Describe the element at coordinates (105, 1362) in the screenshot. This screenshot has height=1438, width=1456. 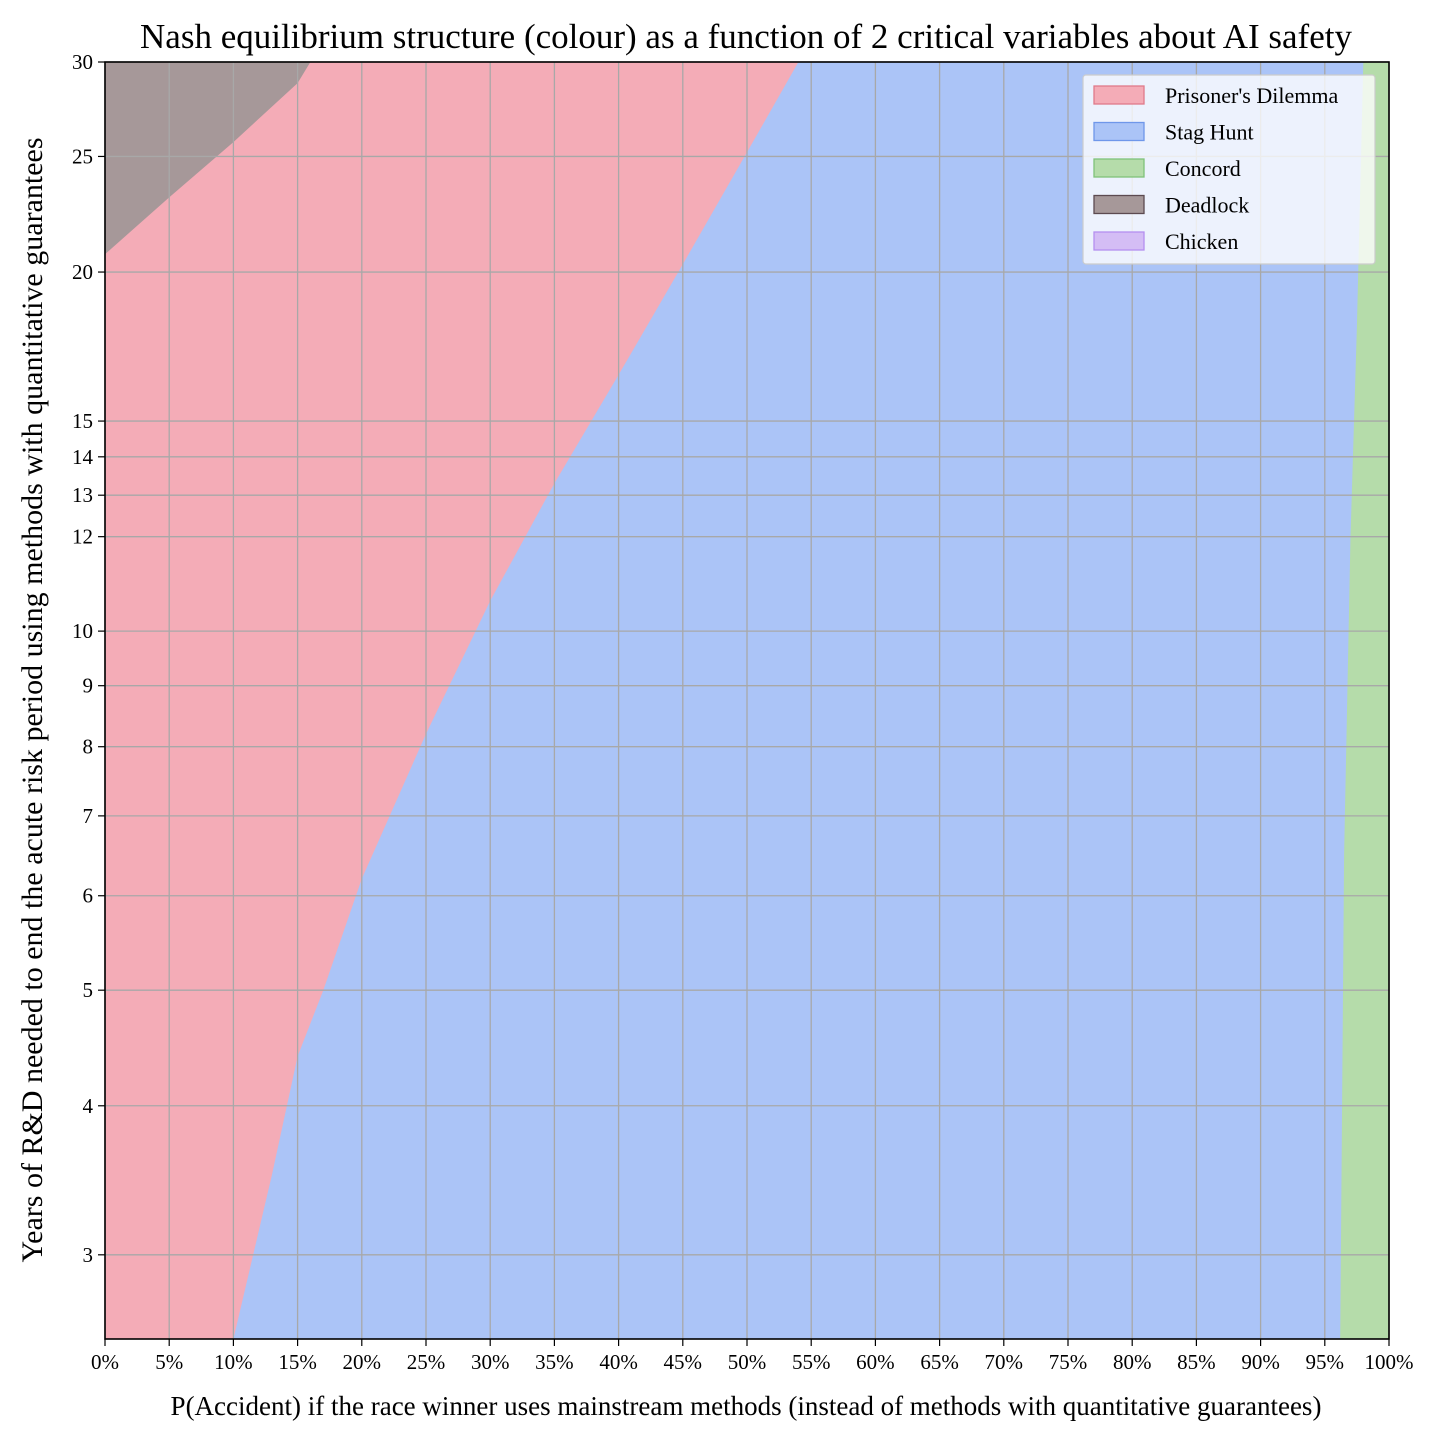
I see `x-tick-label: 0%` at that location.